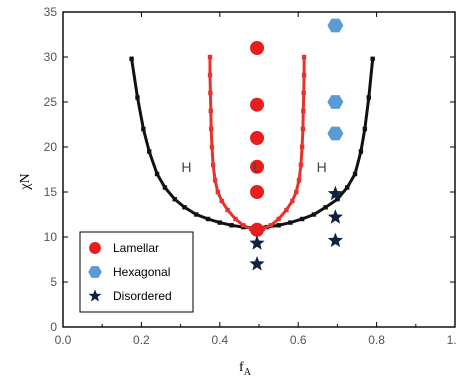  I want to click on h-l-boundary-left-line, so click(233, 145).